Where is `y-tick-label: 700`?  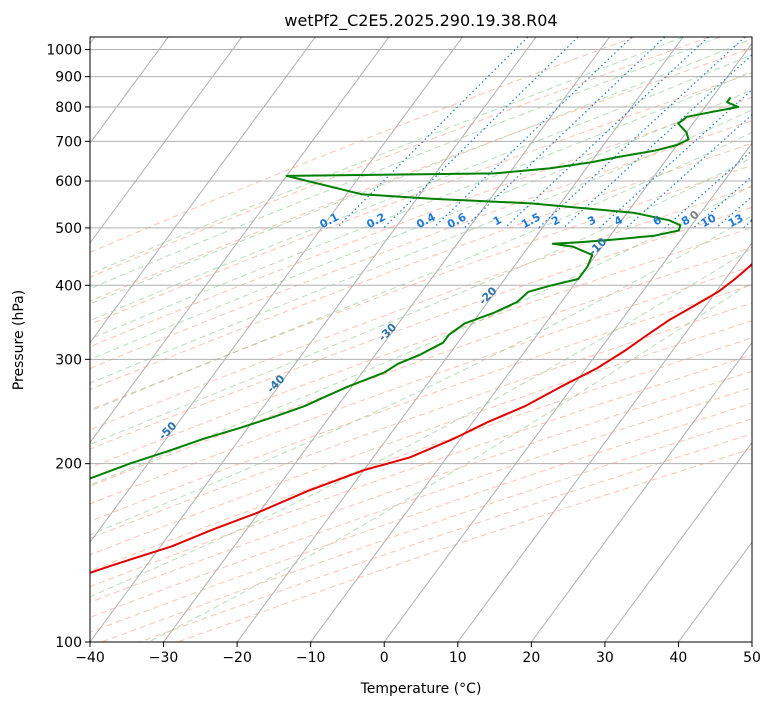
y-tick-label: 700 is located at coordinates (68, 142).